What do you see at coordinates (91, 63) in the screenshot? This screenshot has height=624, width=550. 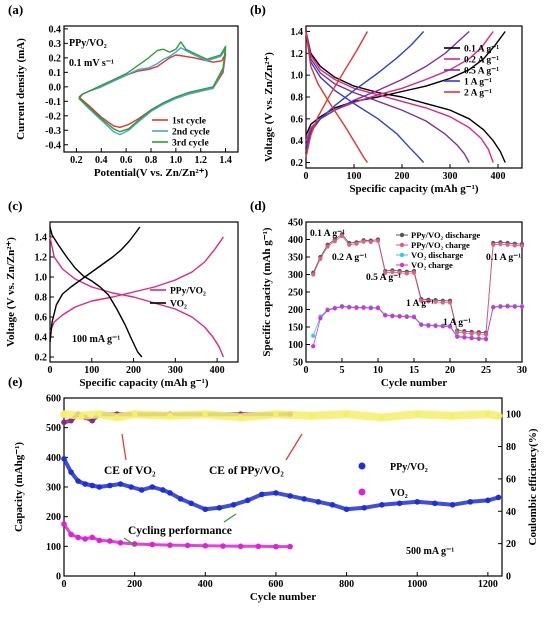 I see `panel-annotation: 0.1 mV s⁻¹` at bounding box center [91, 63].